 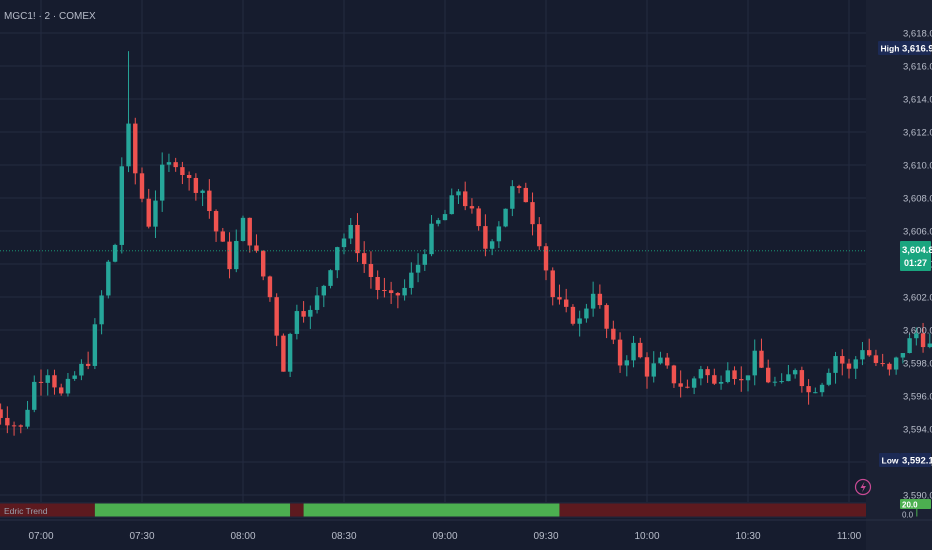 I want to click on price-tick-label: 3,616.0, so click(x=917, y=67).